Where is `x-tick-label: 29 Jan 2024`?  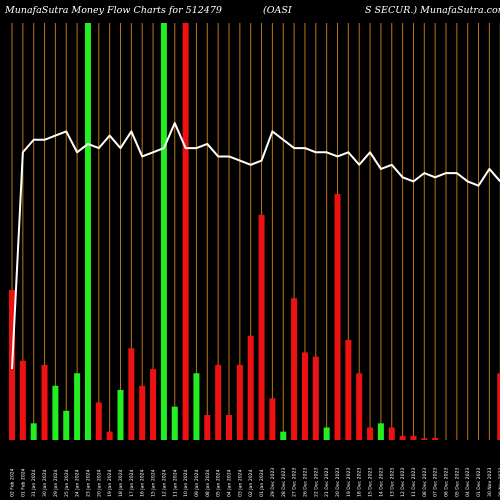
x-tick-label: 29 Jan 2024 is located at coordinates (56, 483).